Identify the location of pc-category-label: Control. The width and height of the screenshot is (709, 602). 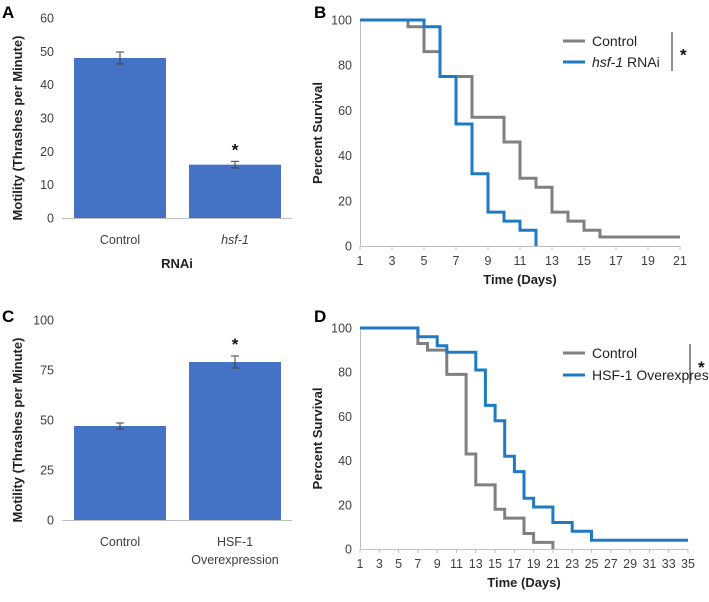
(120, 542).